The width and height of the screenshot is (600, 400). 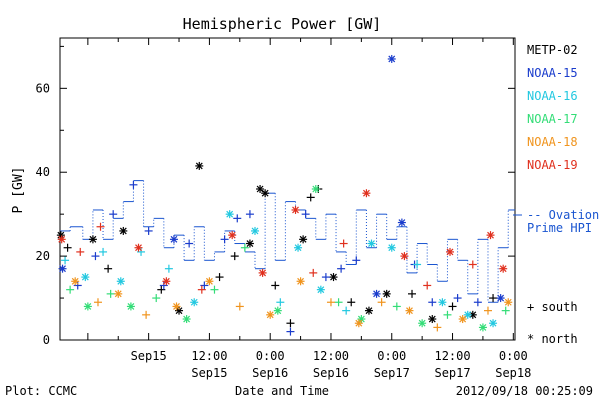 I want to click on chart-title: Hemispheric Power [GW], so click(x=282, y=24).